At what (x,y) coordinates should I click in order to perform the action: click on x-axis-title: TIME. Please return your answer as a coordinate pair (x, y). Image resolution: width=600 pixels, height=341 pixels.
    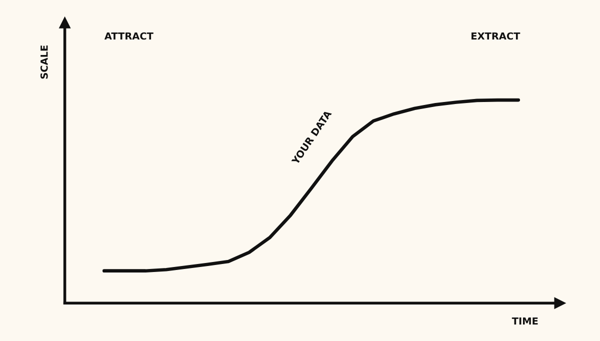
    Looking at the image, I should click on (525, 321).